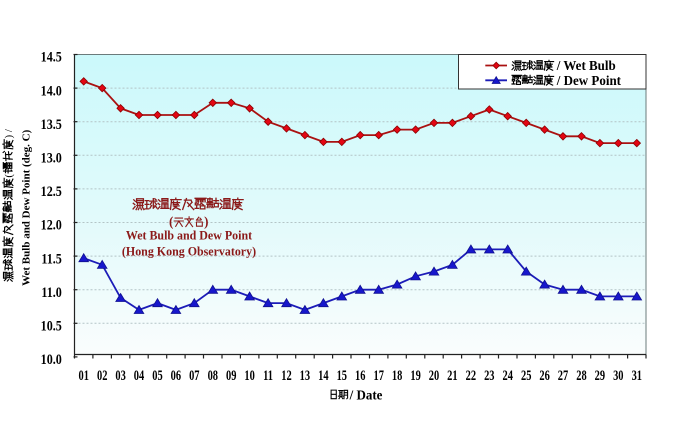 The image size is (684, 425). Describe the element at coordinates (51, 157) in the screenshot. I see `svg-text: 13.0` at that location.